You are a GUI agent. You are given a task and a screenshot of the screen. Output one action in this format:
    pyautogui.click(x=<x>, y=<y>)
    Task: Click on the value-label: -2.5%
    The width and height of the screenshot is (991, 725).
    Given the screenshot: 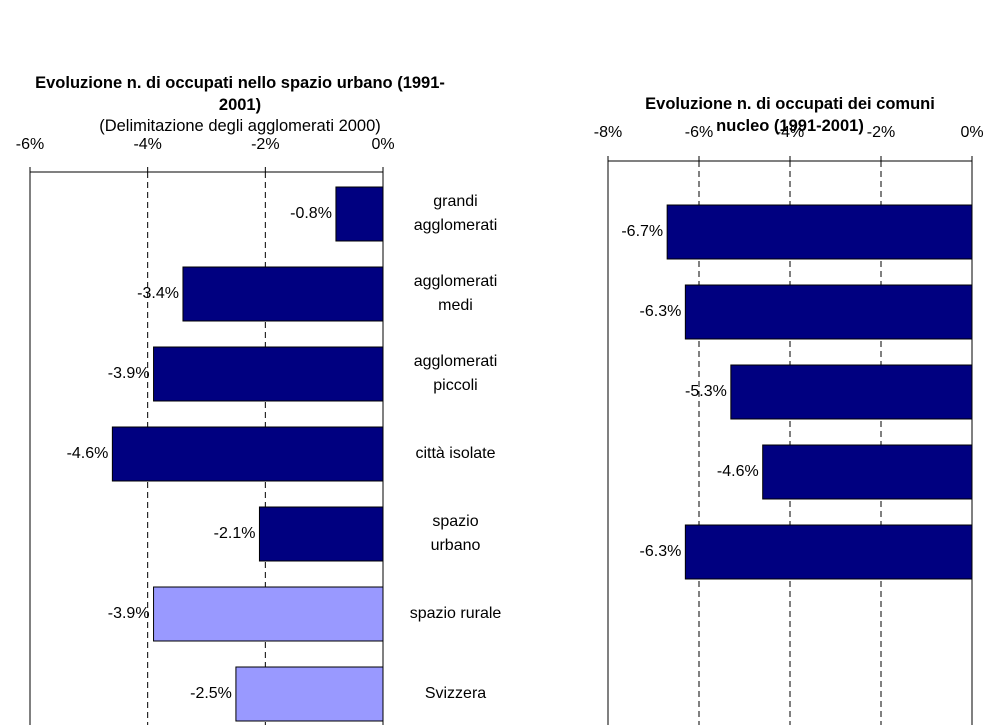 What is the action you would take?
    pyautogui.click(x=211, y=693)
    